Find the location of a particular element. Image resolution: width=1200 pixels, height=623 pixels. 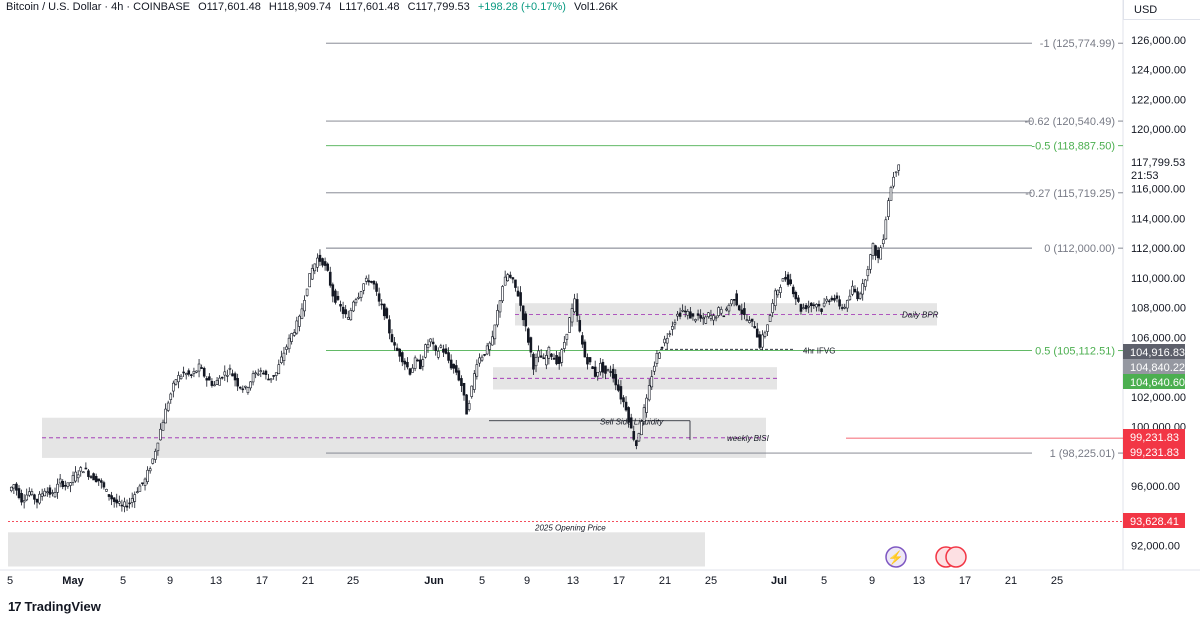

price-tick-label: 108,000.00 is located at coordinates (1158, 309).